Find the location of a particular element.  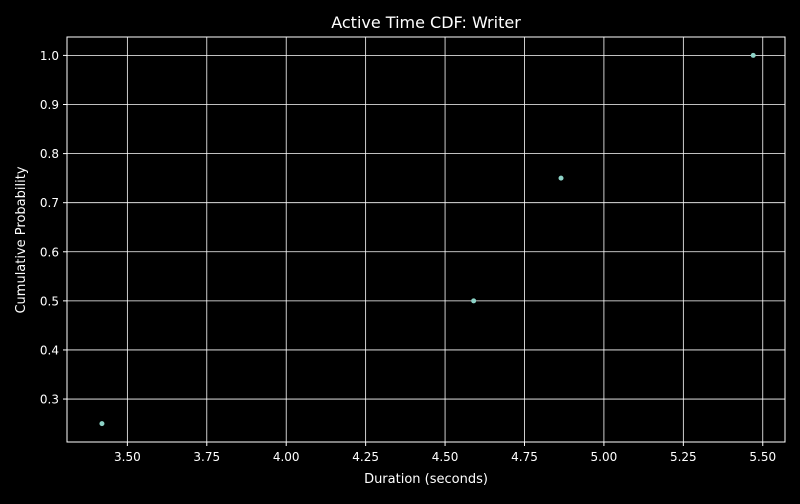

x-tick-label: 5.00 is located at coordinates (604, 457).